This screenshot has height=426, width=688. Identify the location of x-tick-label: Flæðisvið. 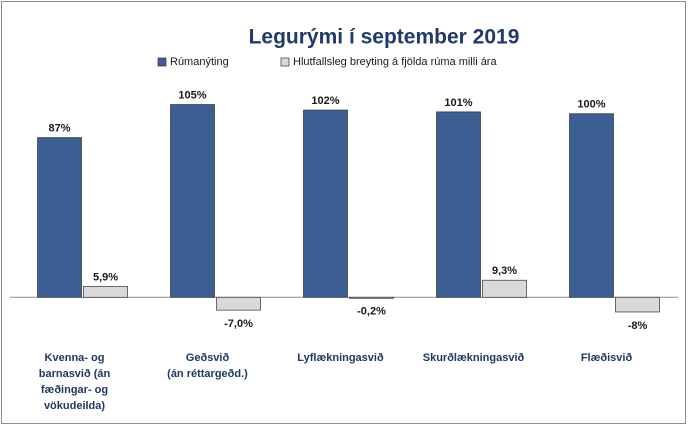
(607, 358).